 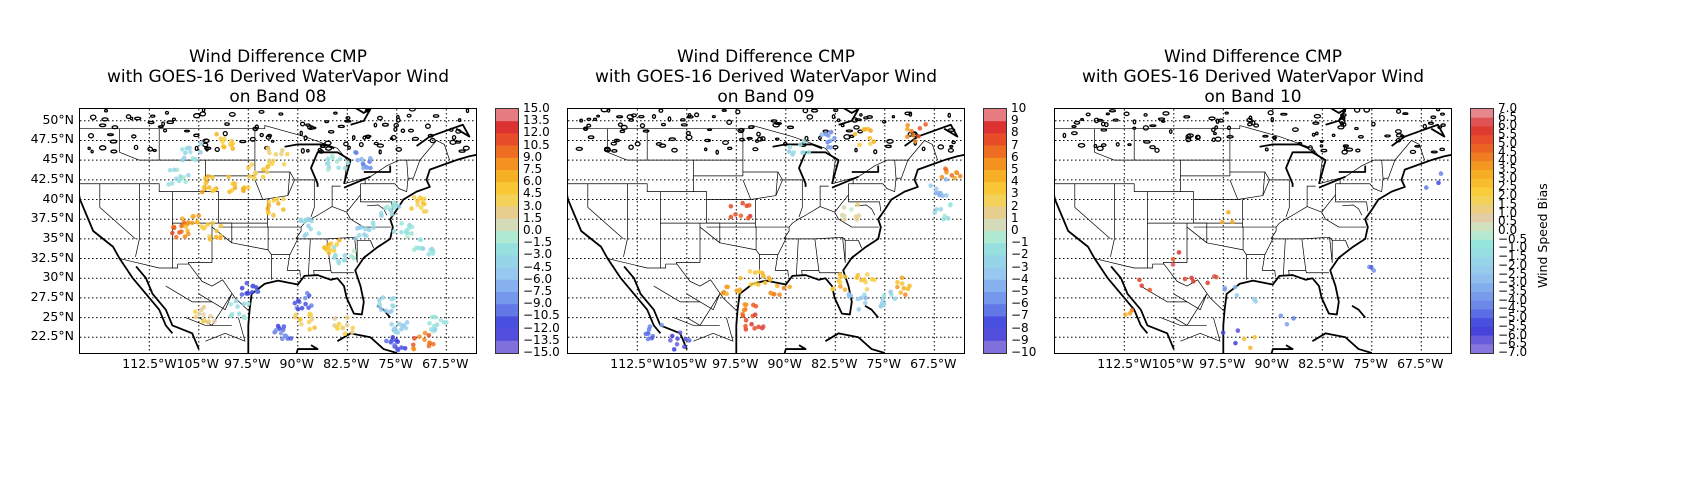 What do you see at coordinates (1513, 256) in the screenshot?
I see `colorbar-tick-label: −1.5` at bounding box center [1513, 256].